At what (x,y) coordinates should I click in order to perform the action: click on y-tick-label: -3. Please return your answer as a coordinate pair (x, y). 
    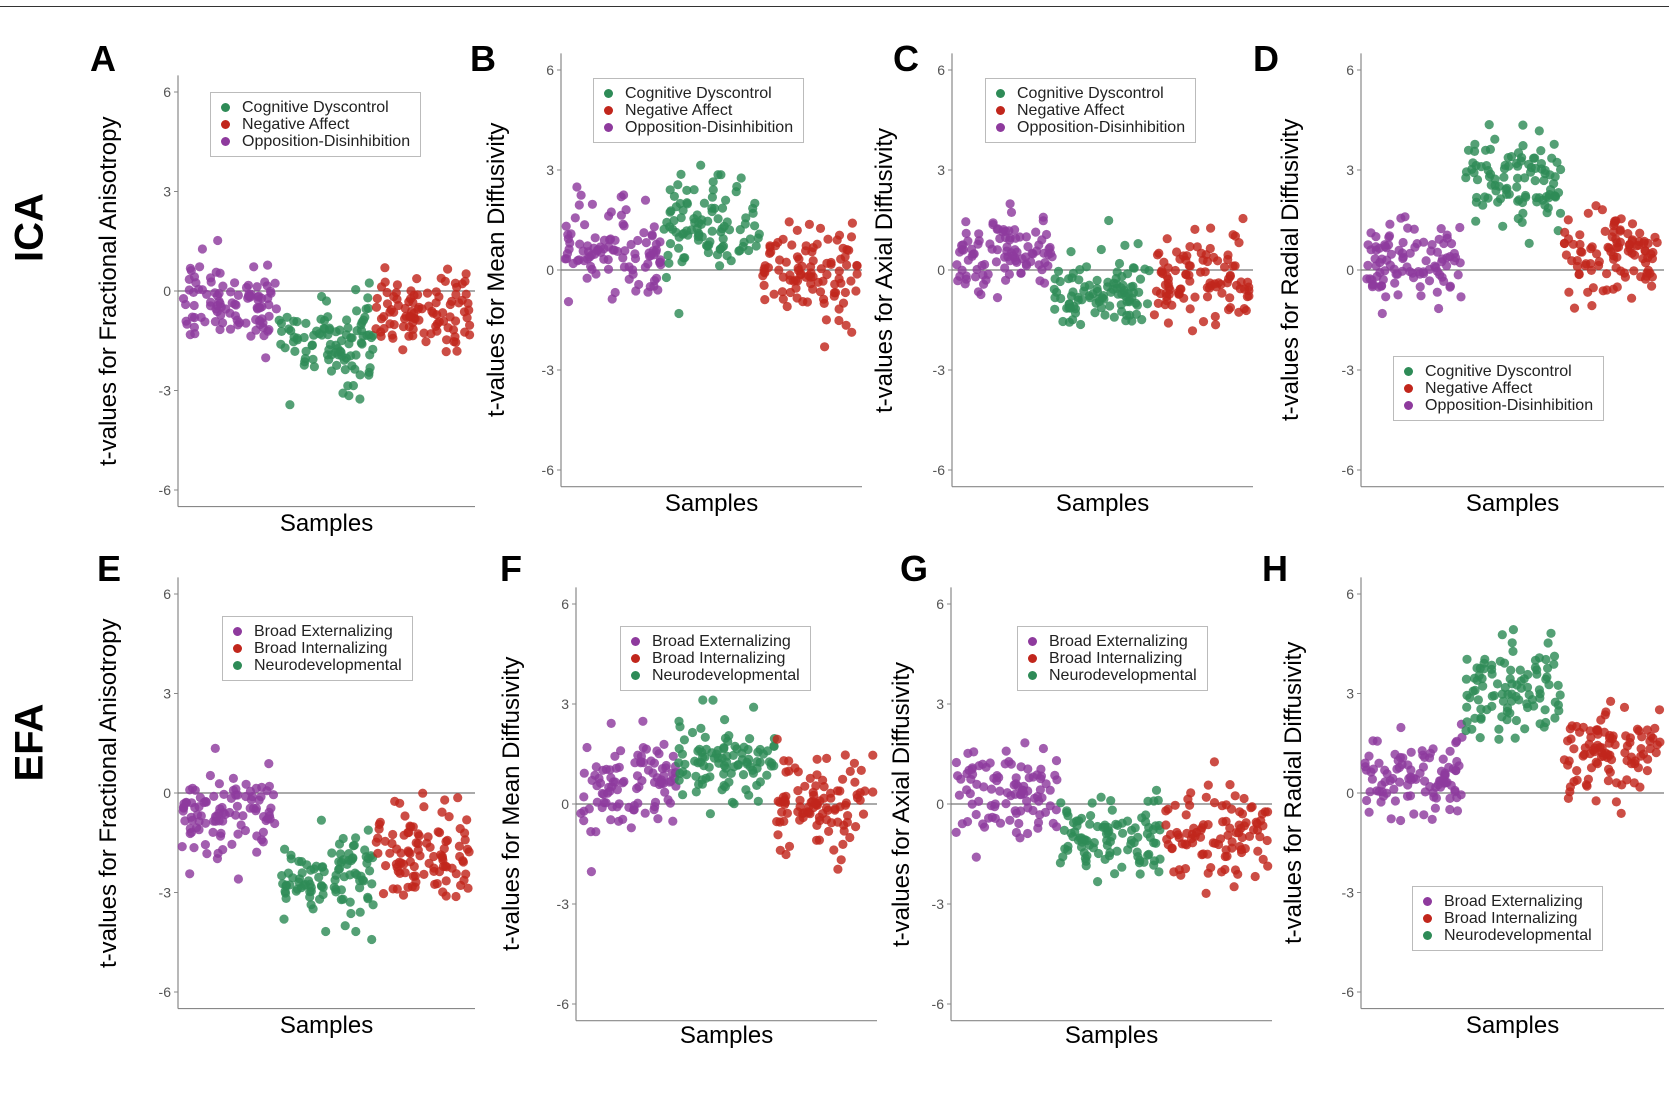
    Looking at the image, I should click on (939, 370).